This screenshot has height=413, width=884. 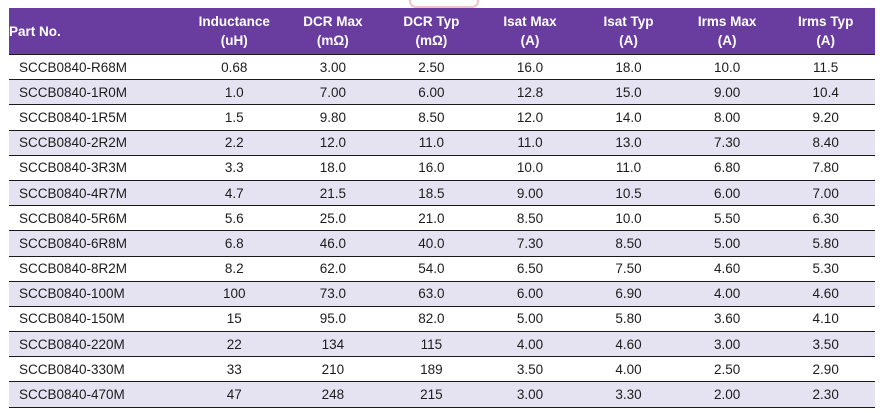 I want to click on value-cell: 11.5, so click(x=825, y=66).